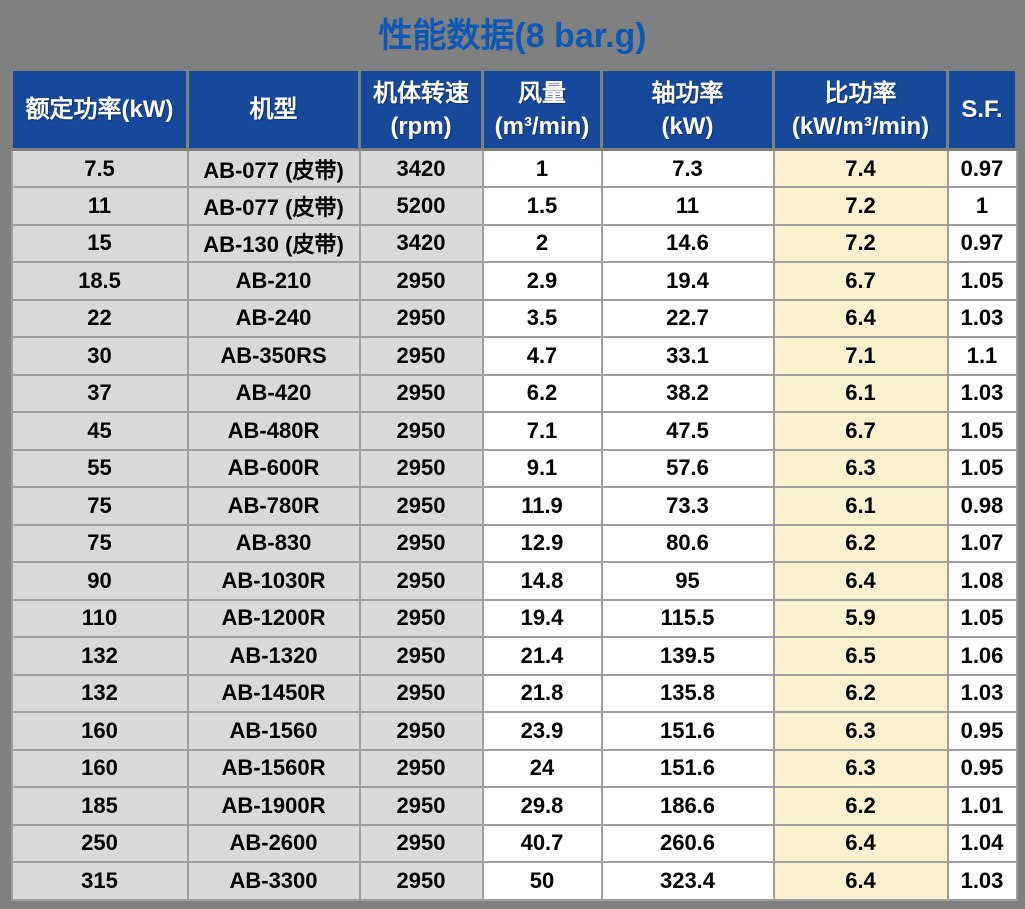  I want to click on cell-model: AB-130 (皮带), so click(273, 243).